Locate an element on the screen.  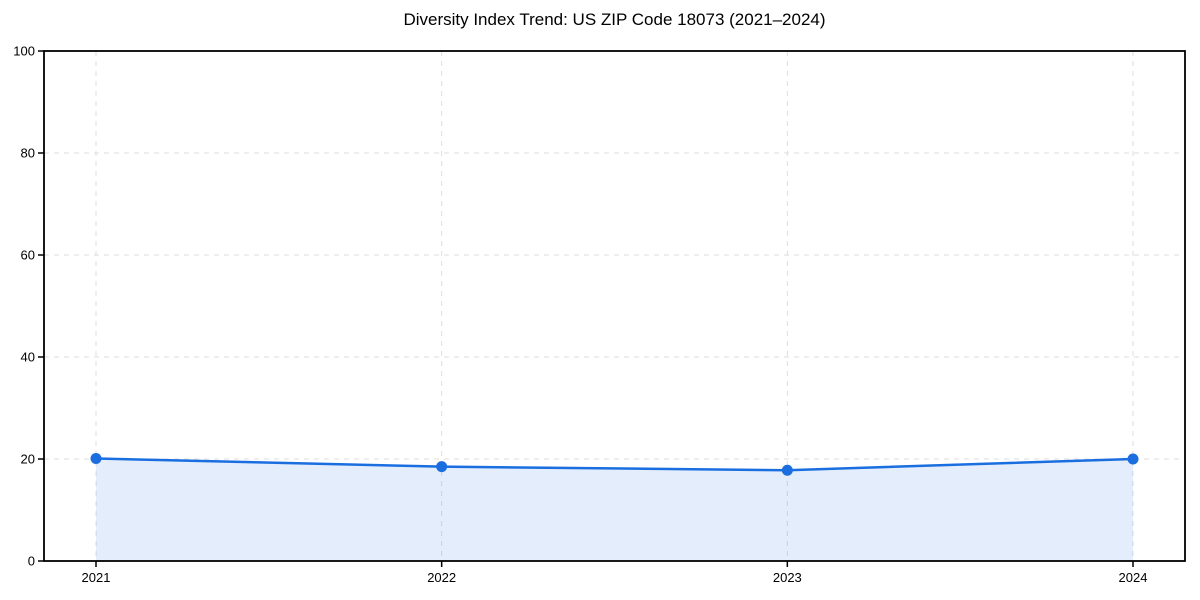
y-axis-tick-label: 40 is located at coordinates (28, 357).